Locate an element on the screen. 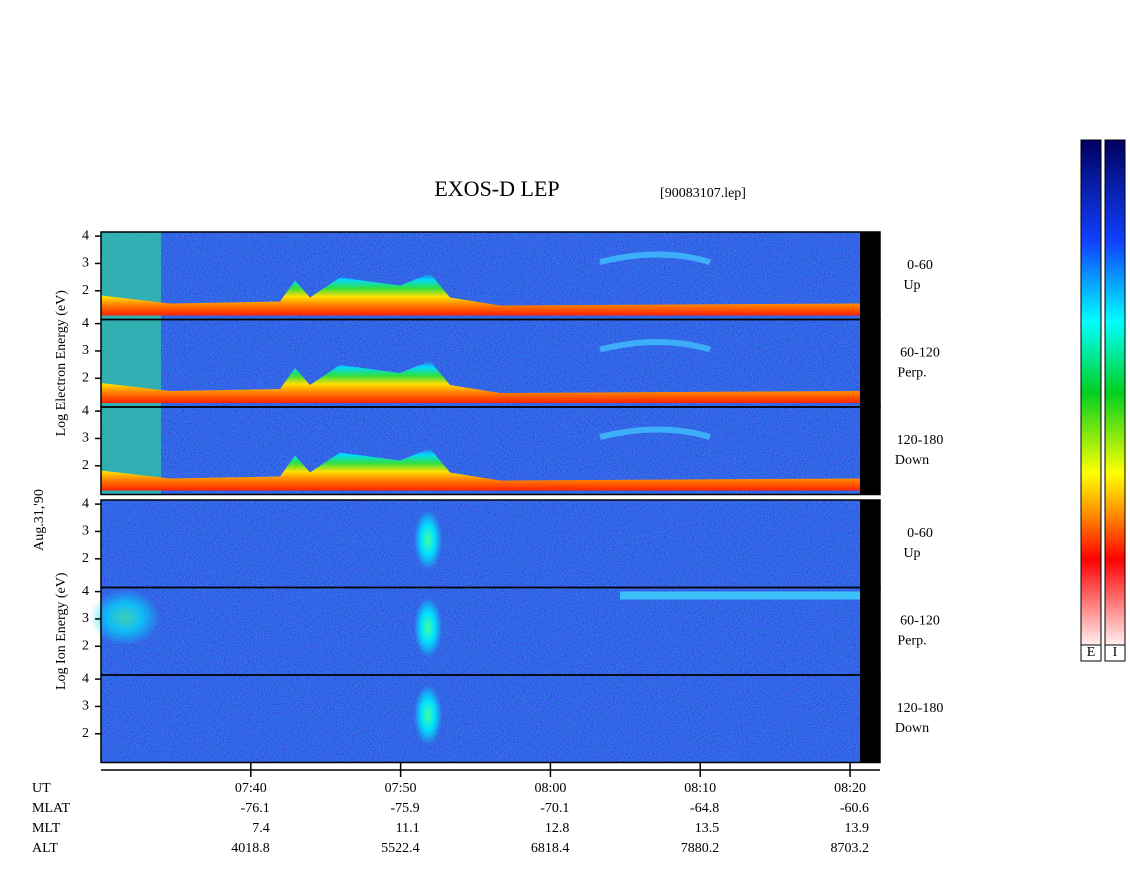 The height and width of the screenshot is (875, 1130). row-label: MLAT is located at coordinates (51, 808).